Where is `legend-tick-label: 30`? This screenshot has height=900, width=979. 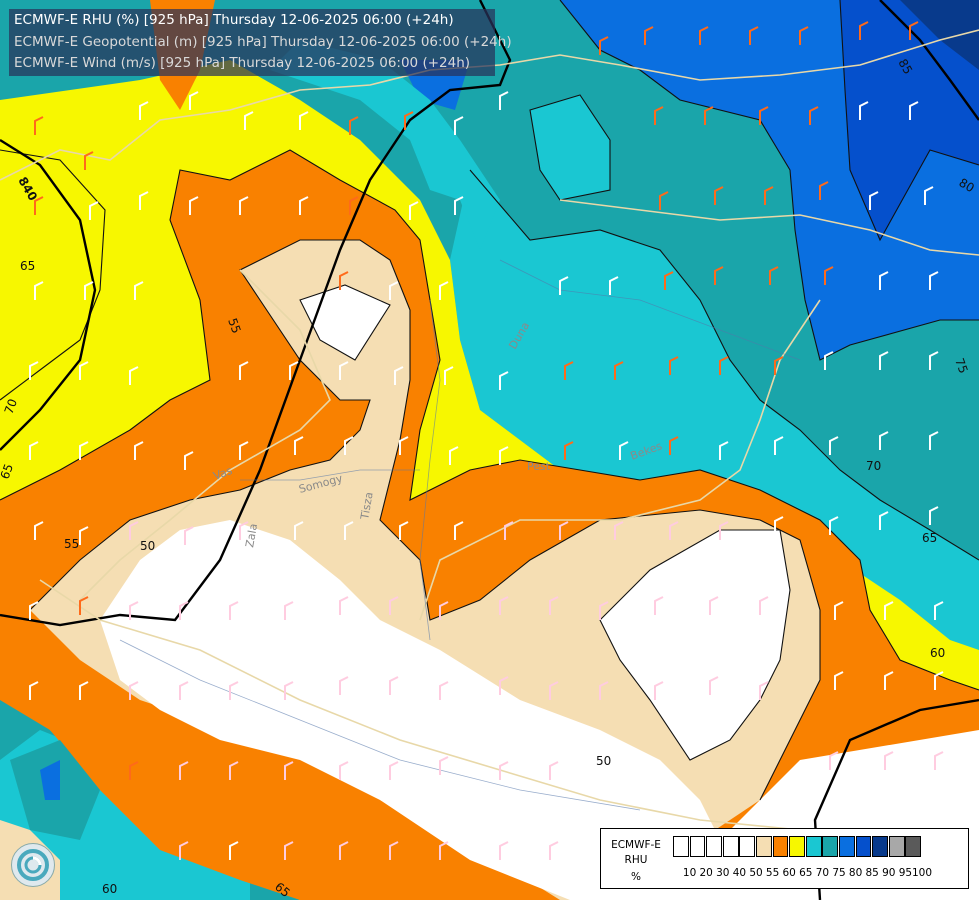
legend-tick-label: 30 is located at coordinates (723, 873).